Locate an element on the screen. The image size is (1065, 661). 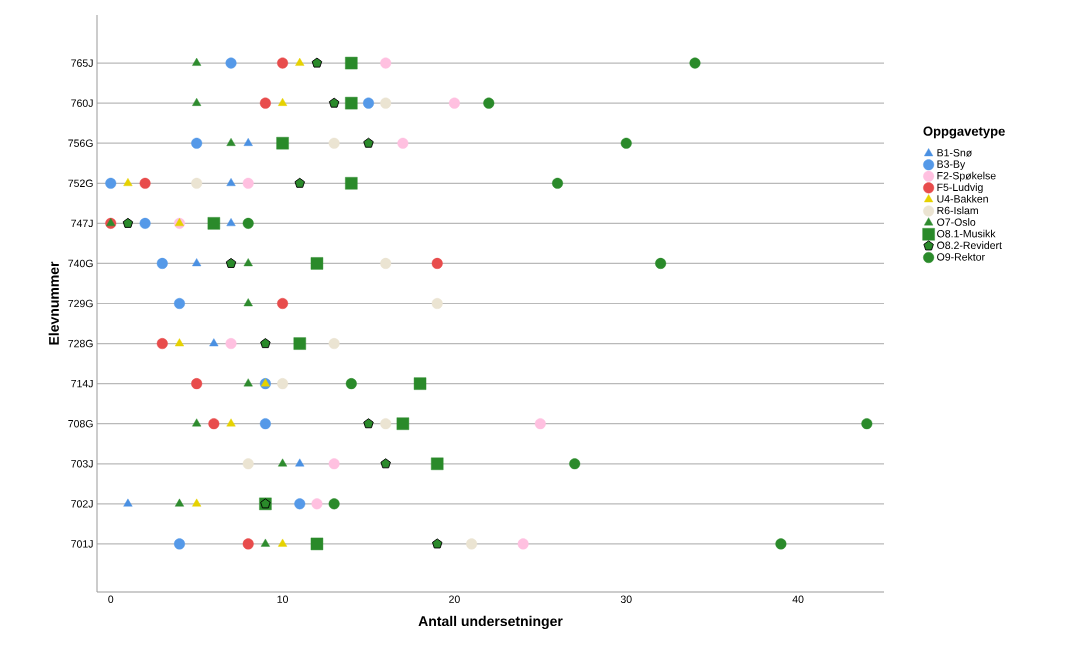
legend-label: O7-Oslo is located at coordinates (956, 222).